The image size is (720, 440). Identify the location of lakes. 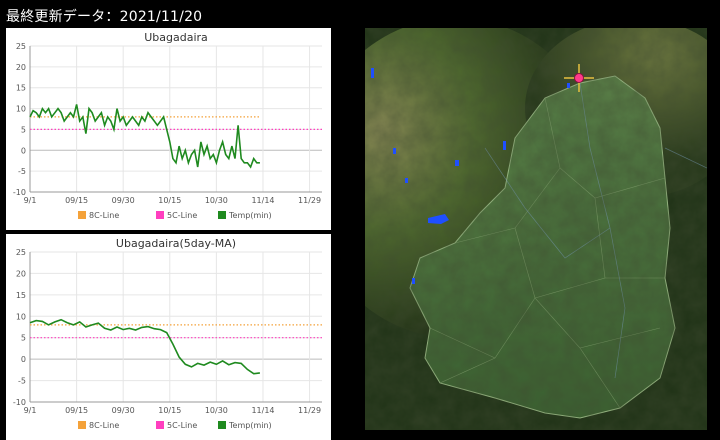
(470, 176).